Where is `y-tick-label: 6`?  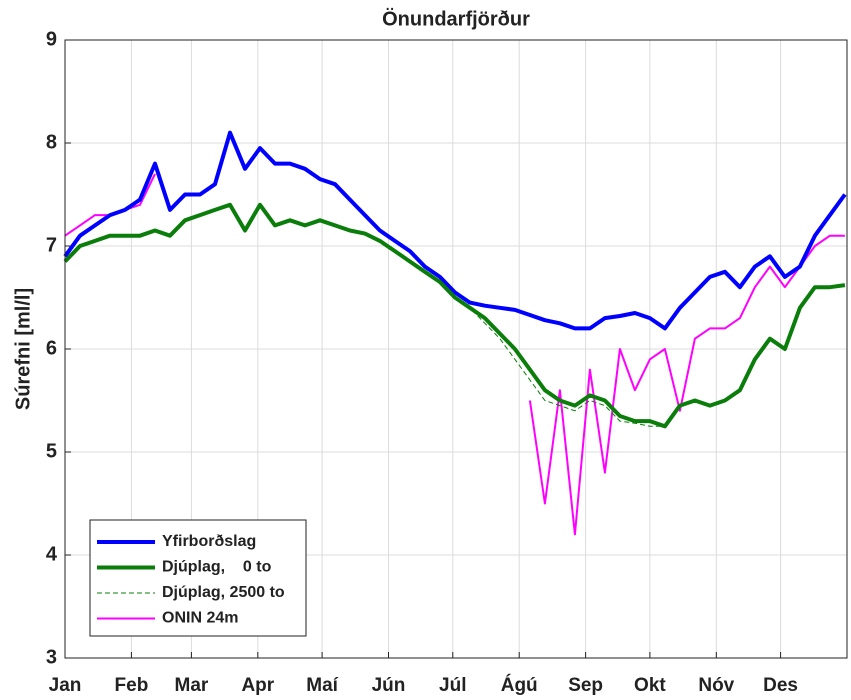 y-tick-label: 6 is located at coordinates (51, 348).